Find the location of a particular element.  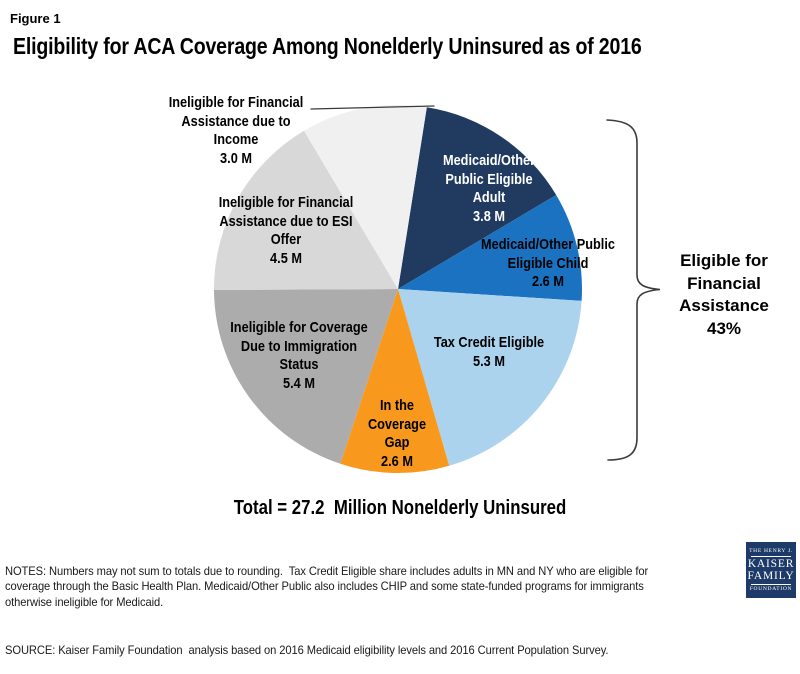

slice-label-coverage-gap: In the Coverage Gap 2.6 M is located at coordinates (397, 433).